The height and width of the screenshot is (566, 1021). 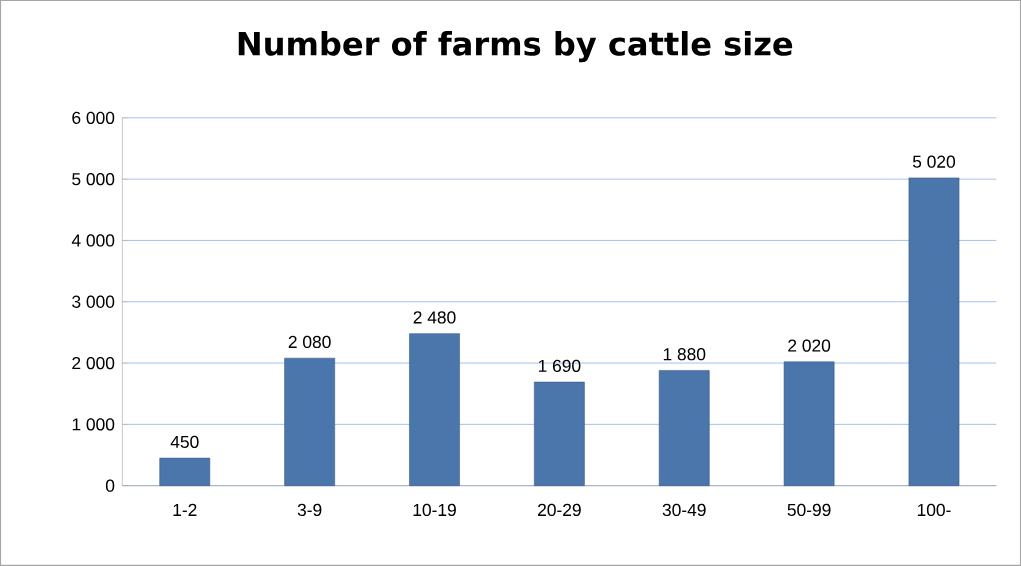 I want to click on y-tick-label: 3 000, so click(x=93, y=301).